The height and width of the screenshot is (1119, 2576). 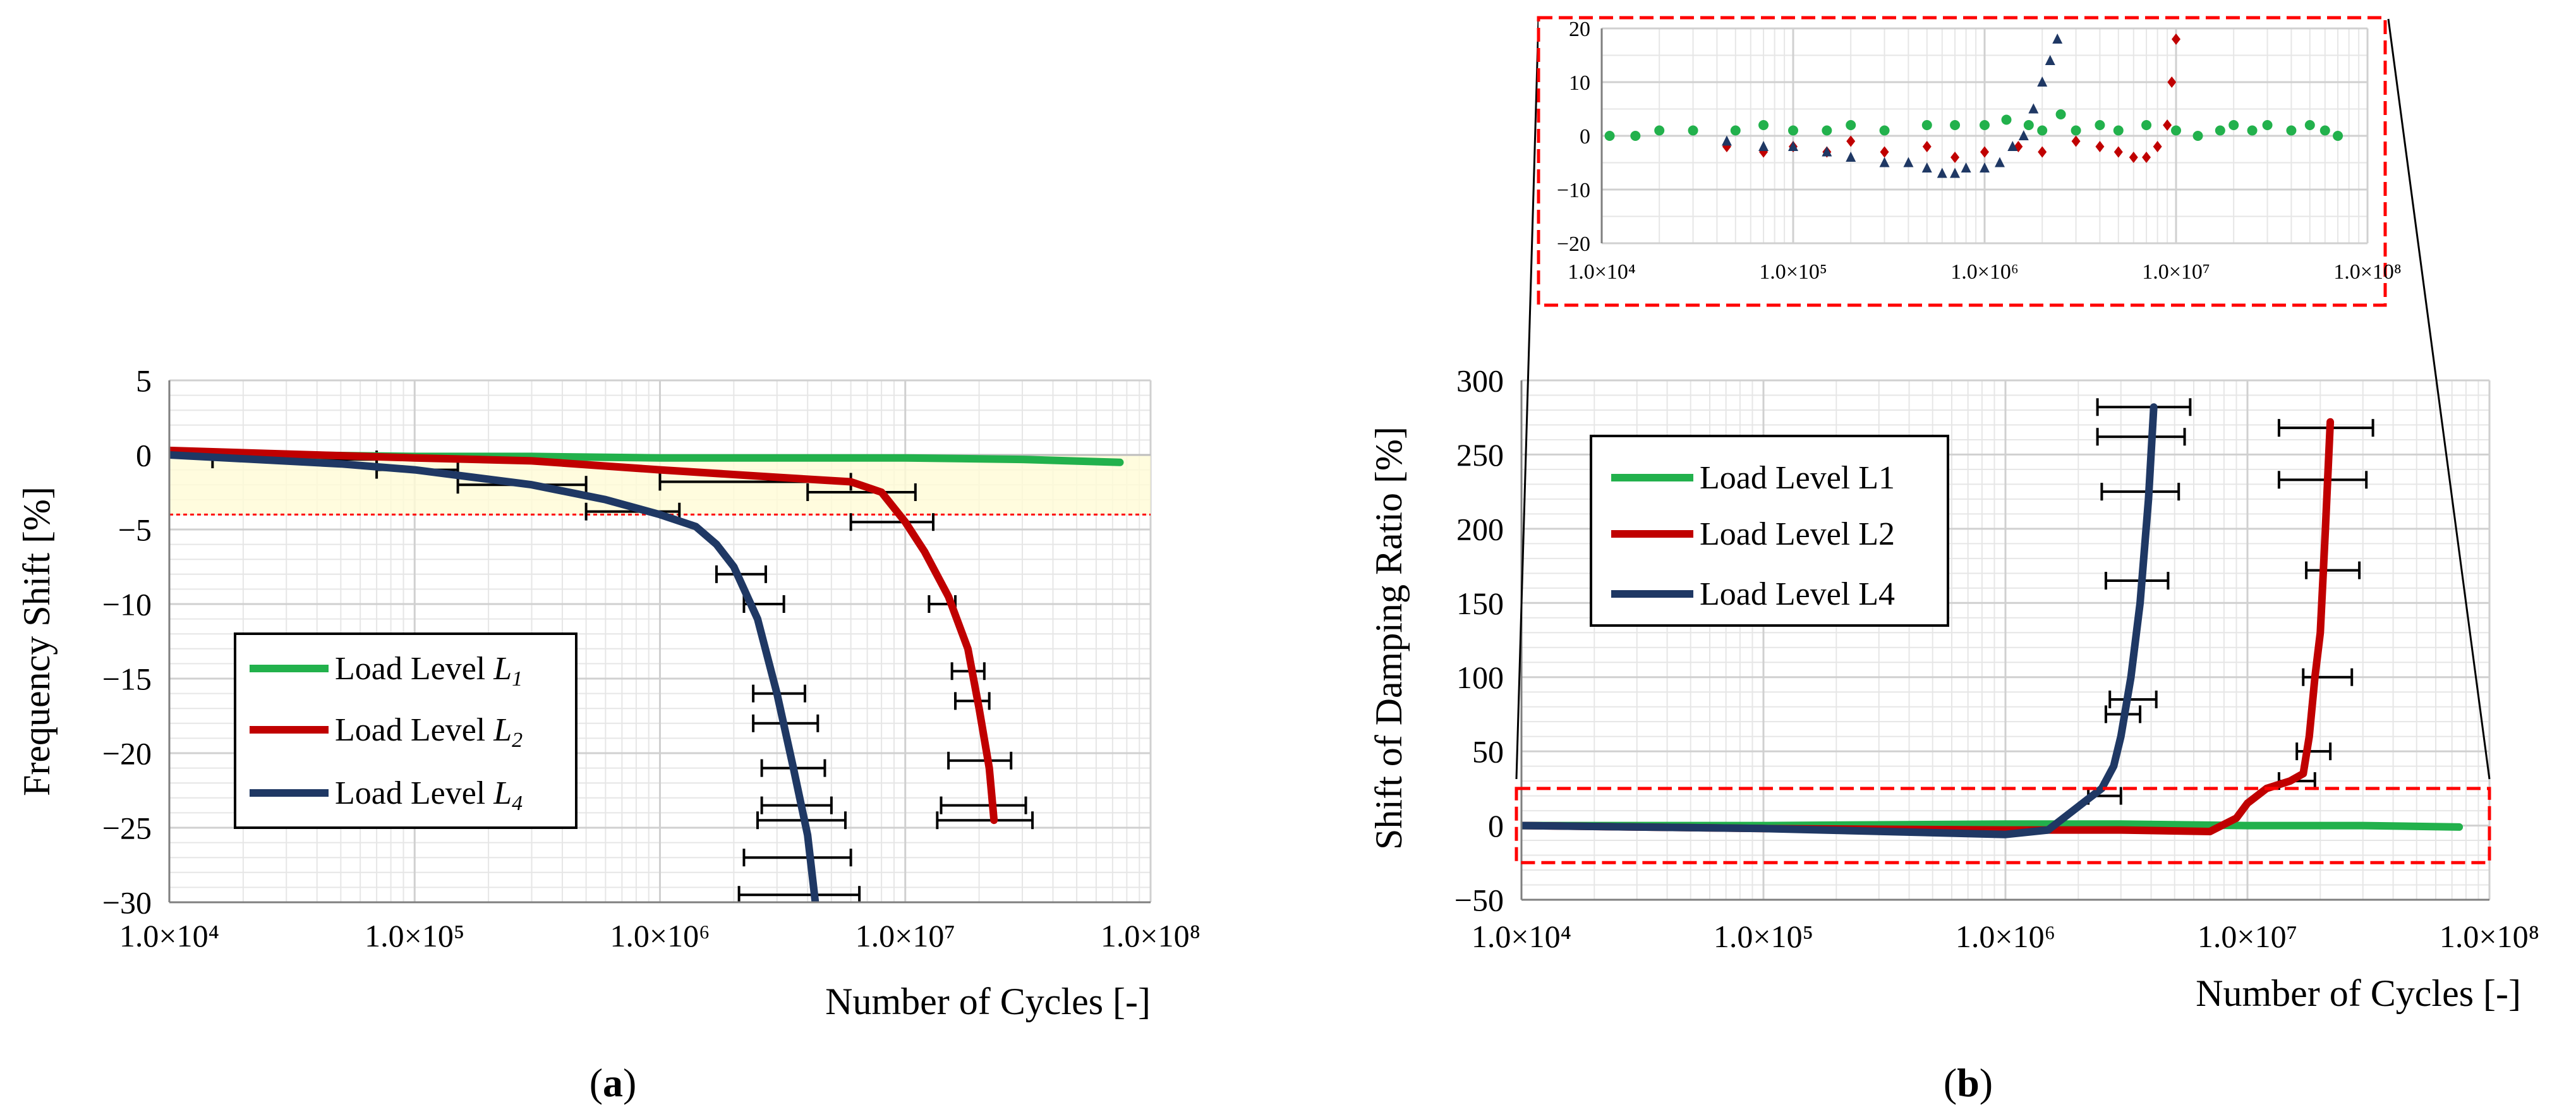 What do you see at coordinates (613, 1083) in the screenshot?
I see `panel-a-label: (a)` at bounding box center [613, 1083].